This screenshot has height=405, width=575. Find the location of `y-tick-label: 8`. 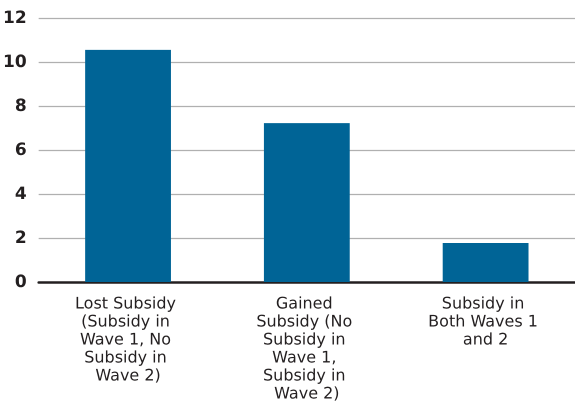

y-tick-label: 8 is located at coordinates (20, 106).